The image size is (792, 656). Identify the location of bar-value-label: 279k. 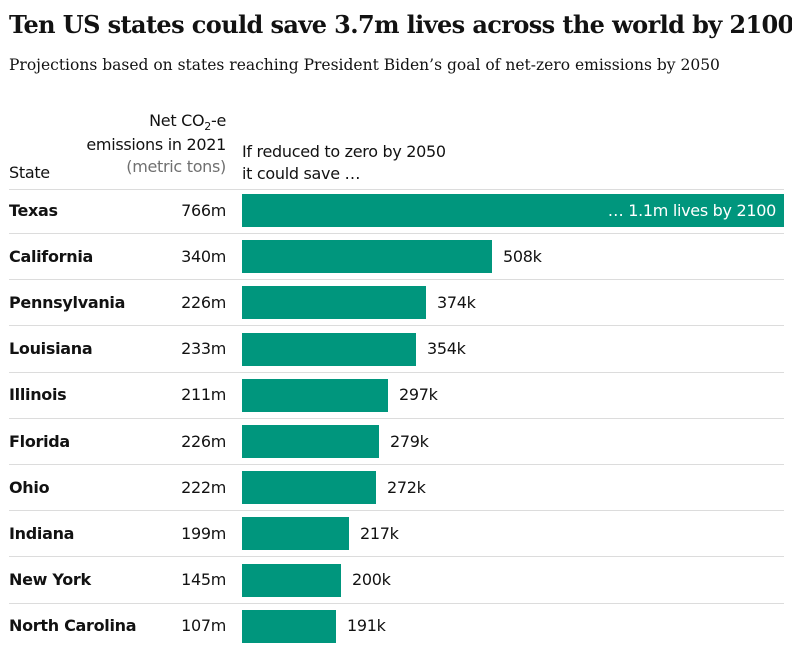
(409, 441).